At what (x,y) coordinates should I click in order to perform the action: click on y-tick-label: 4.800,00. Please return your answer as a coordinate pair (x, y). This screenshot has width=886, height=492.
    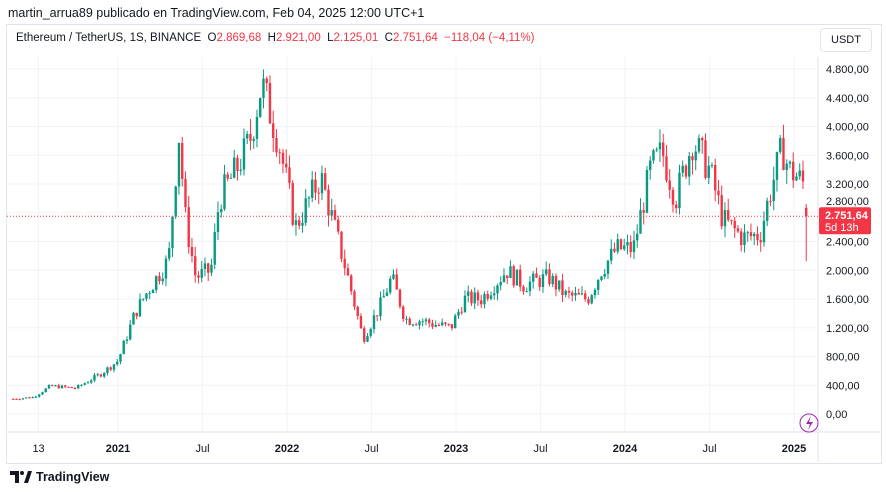
    Looking at the image, I should click on (847, 70).